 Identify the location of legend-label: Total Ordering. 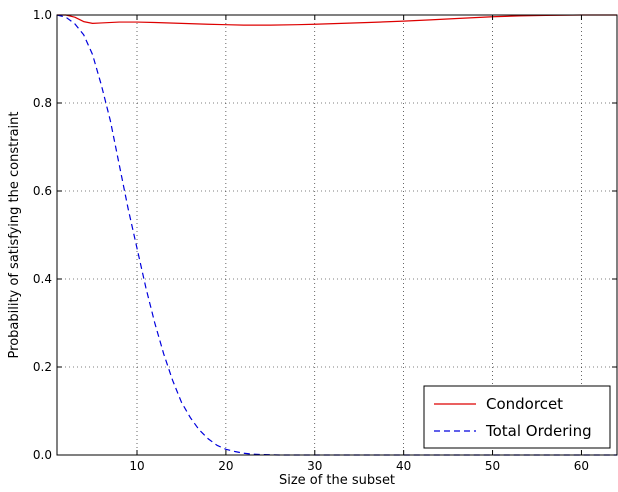
(538, 431).